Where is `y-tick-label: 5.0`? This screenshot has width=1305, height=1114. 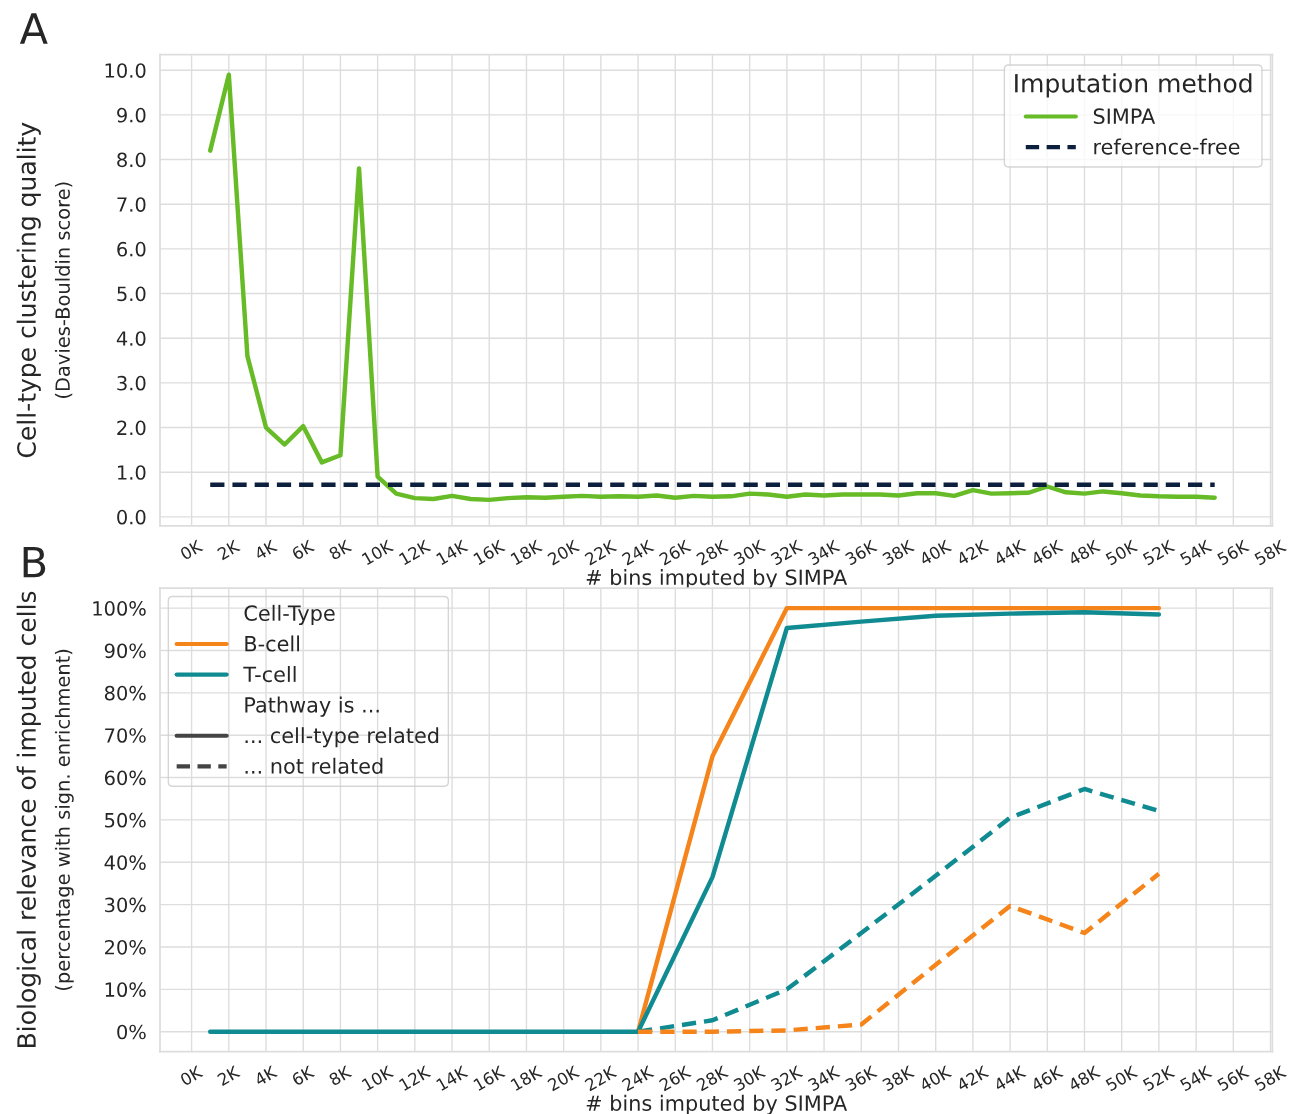 y-tick-label: 5.0 is located at coordinates (131, 294).